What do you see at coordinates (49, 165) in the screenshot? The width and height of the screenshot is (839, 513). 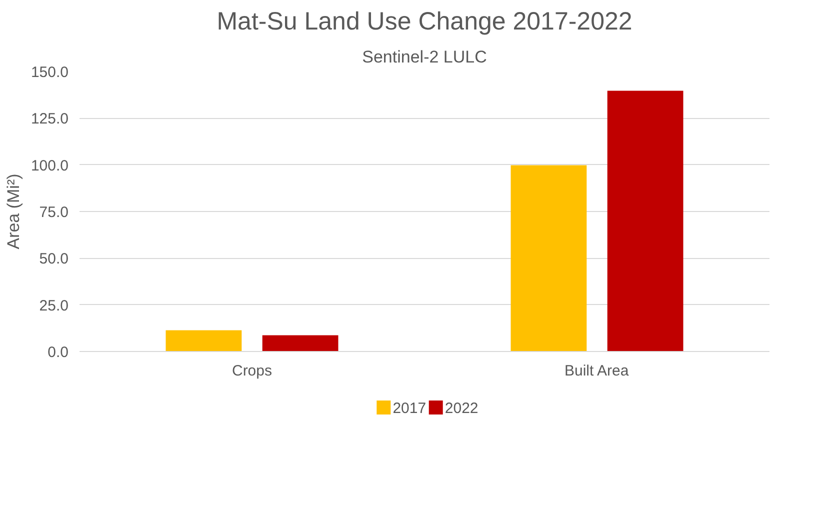 I see `y-tick-label: 100.0` at bounding box center [49, 165].